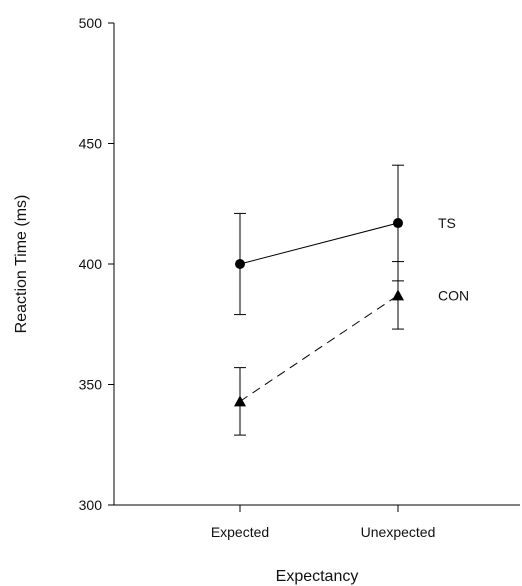 This screenshot has height=586, width=522. What do you see at coordinates (240, 532) in the screenshot?
I see `x-tick-label: Expected` at bounding box center [240, 532].